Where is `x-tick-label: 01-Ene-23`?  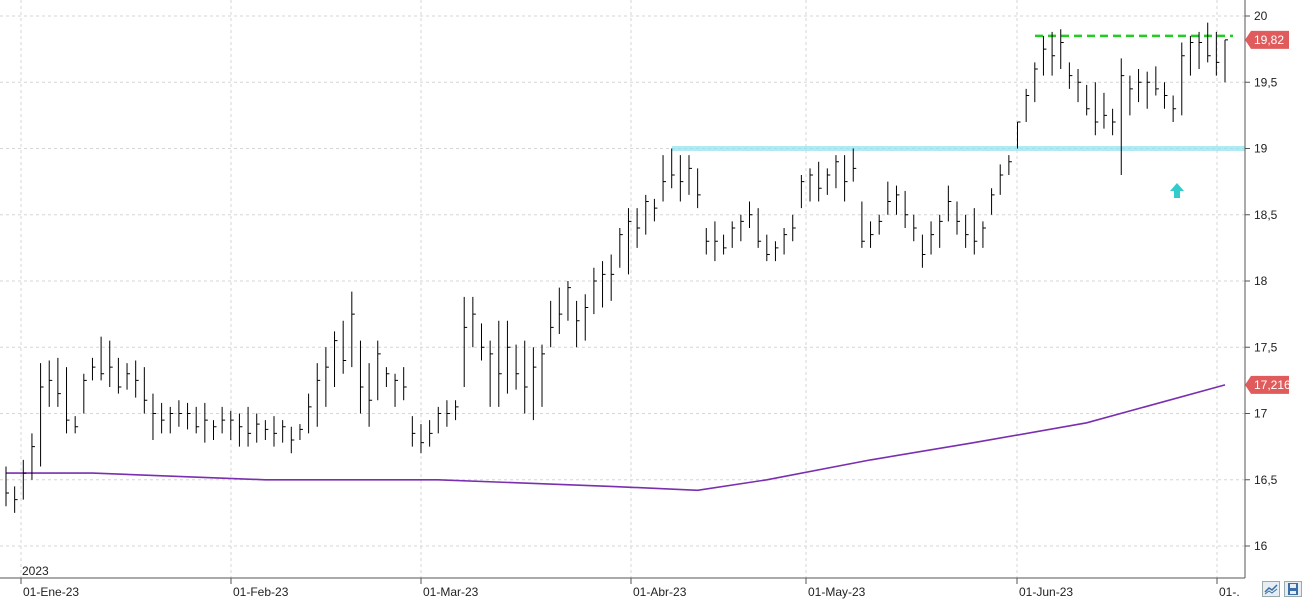 x-tick-label: 01-Ene-23 is located at coordinates (51, 592).